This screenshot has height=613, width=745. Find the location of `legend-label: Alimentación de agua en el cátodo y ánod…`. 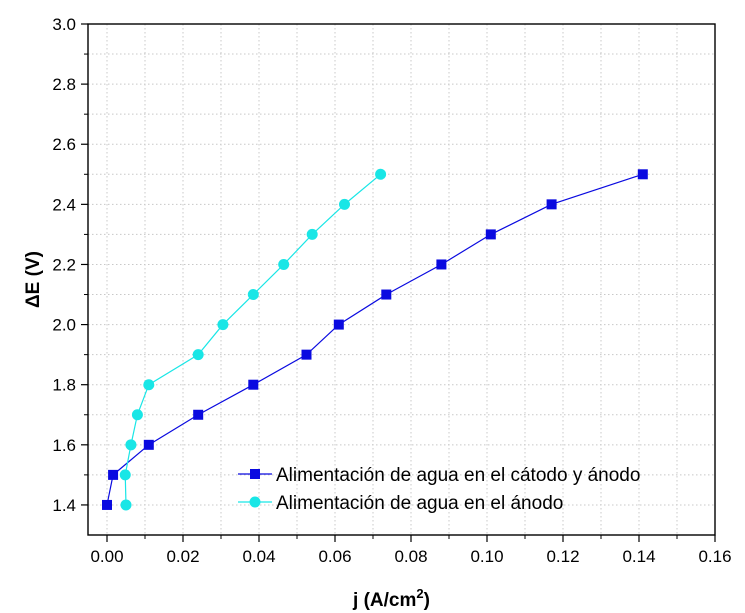

legend-label: Alimentación de agua en el cátodo y ánod… is located at coordinates (458, 475).